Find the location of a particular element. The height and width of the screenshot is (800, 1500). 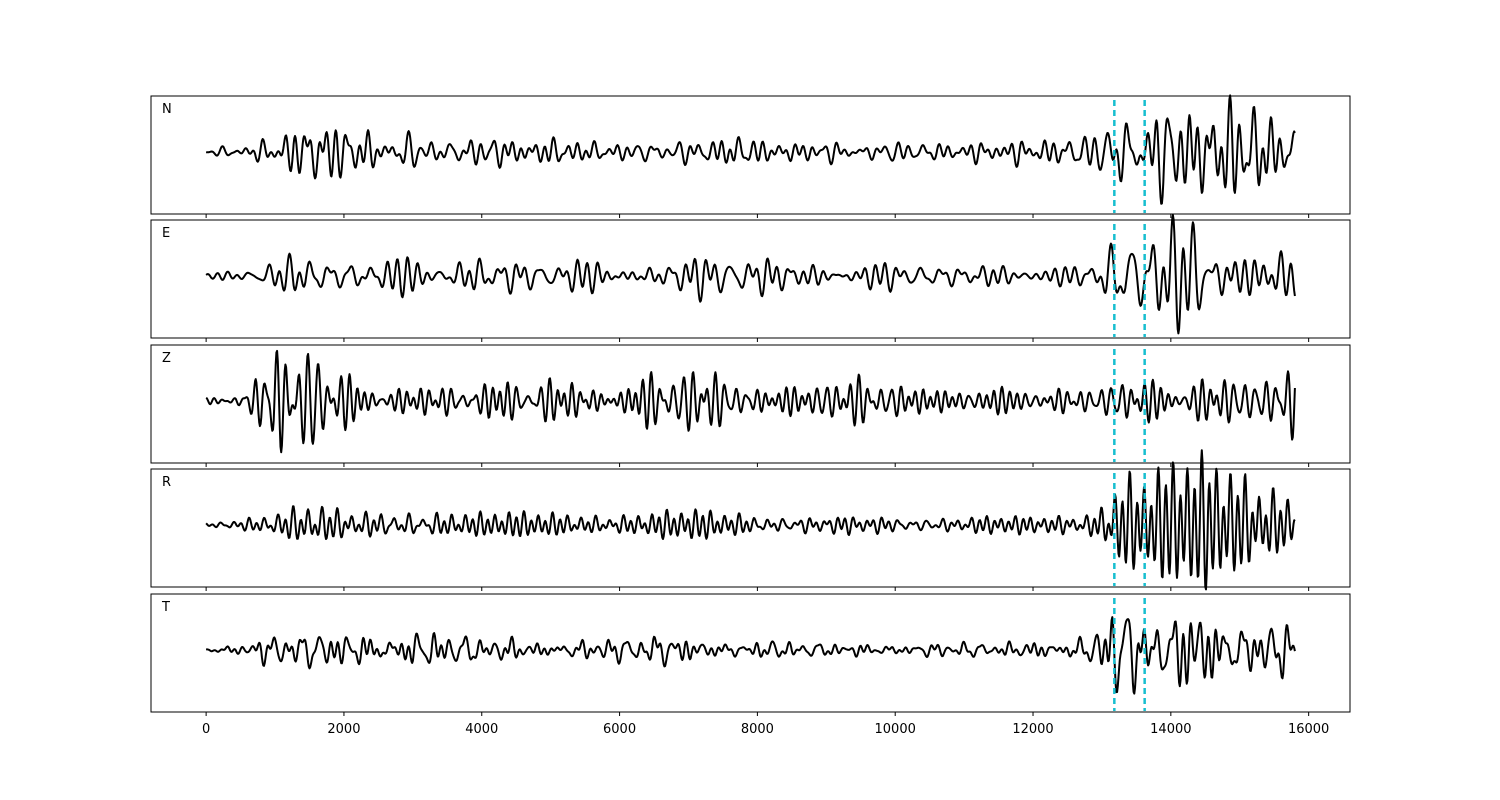

x-tick-label: 10000 is located at coordinates (895, 729).